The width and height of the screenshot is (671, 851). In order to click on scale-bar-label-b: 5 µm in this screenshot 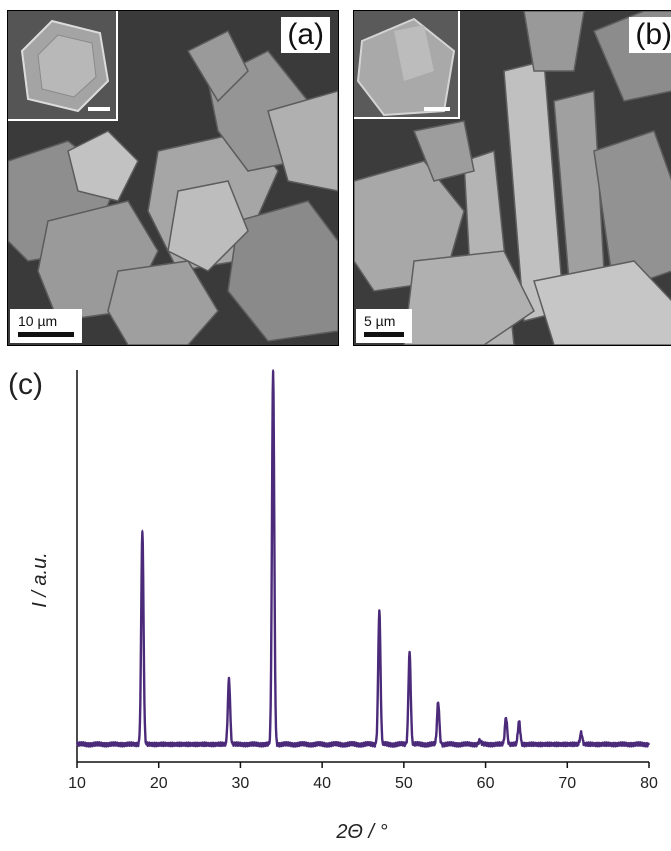, I will do `click(380, 321)`.